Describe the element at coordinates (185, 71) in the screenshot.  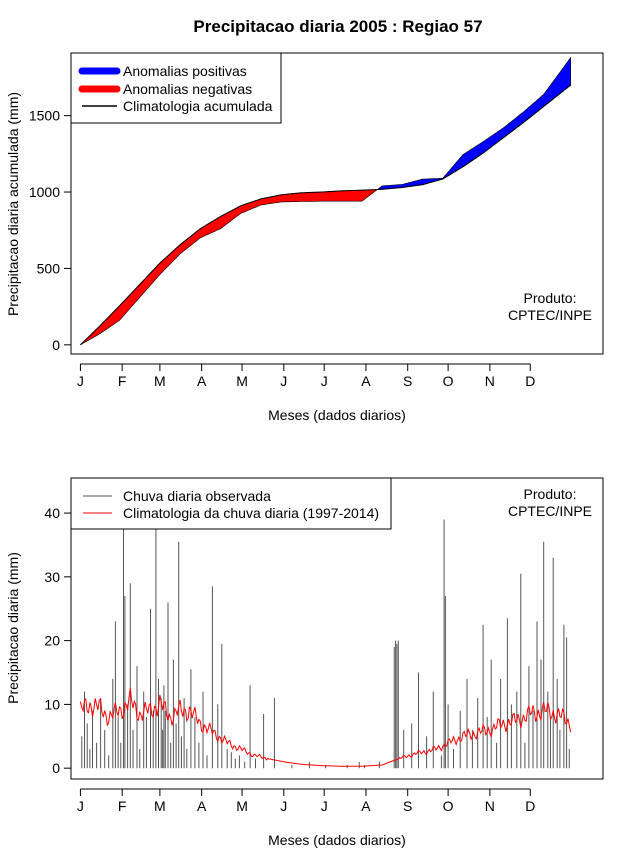
I see `legend-label-positive: Anomalias positivas` at that location.